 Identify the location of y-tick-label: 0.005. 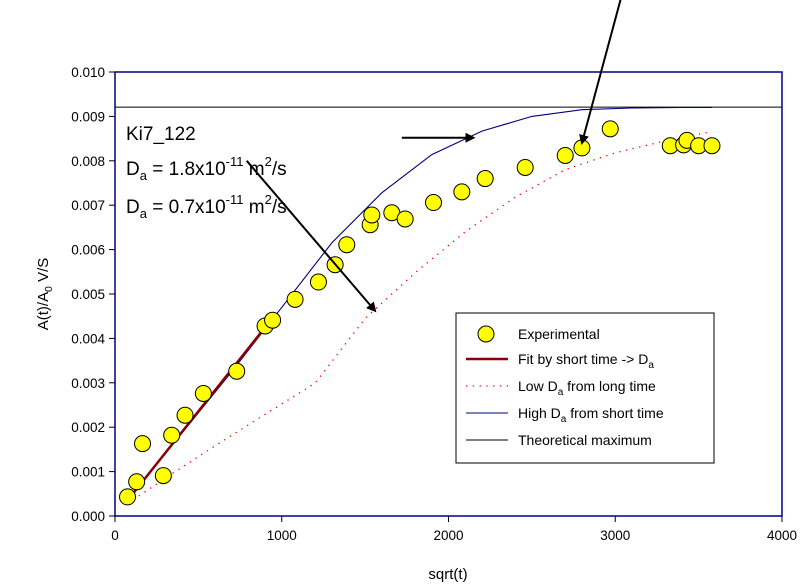
(88, 294).